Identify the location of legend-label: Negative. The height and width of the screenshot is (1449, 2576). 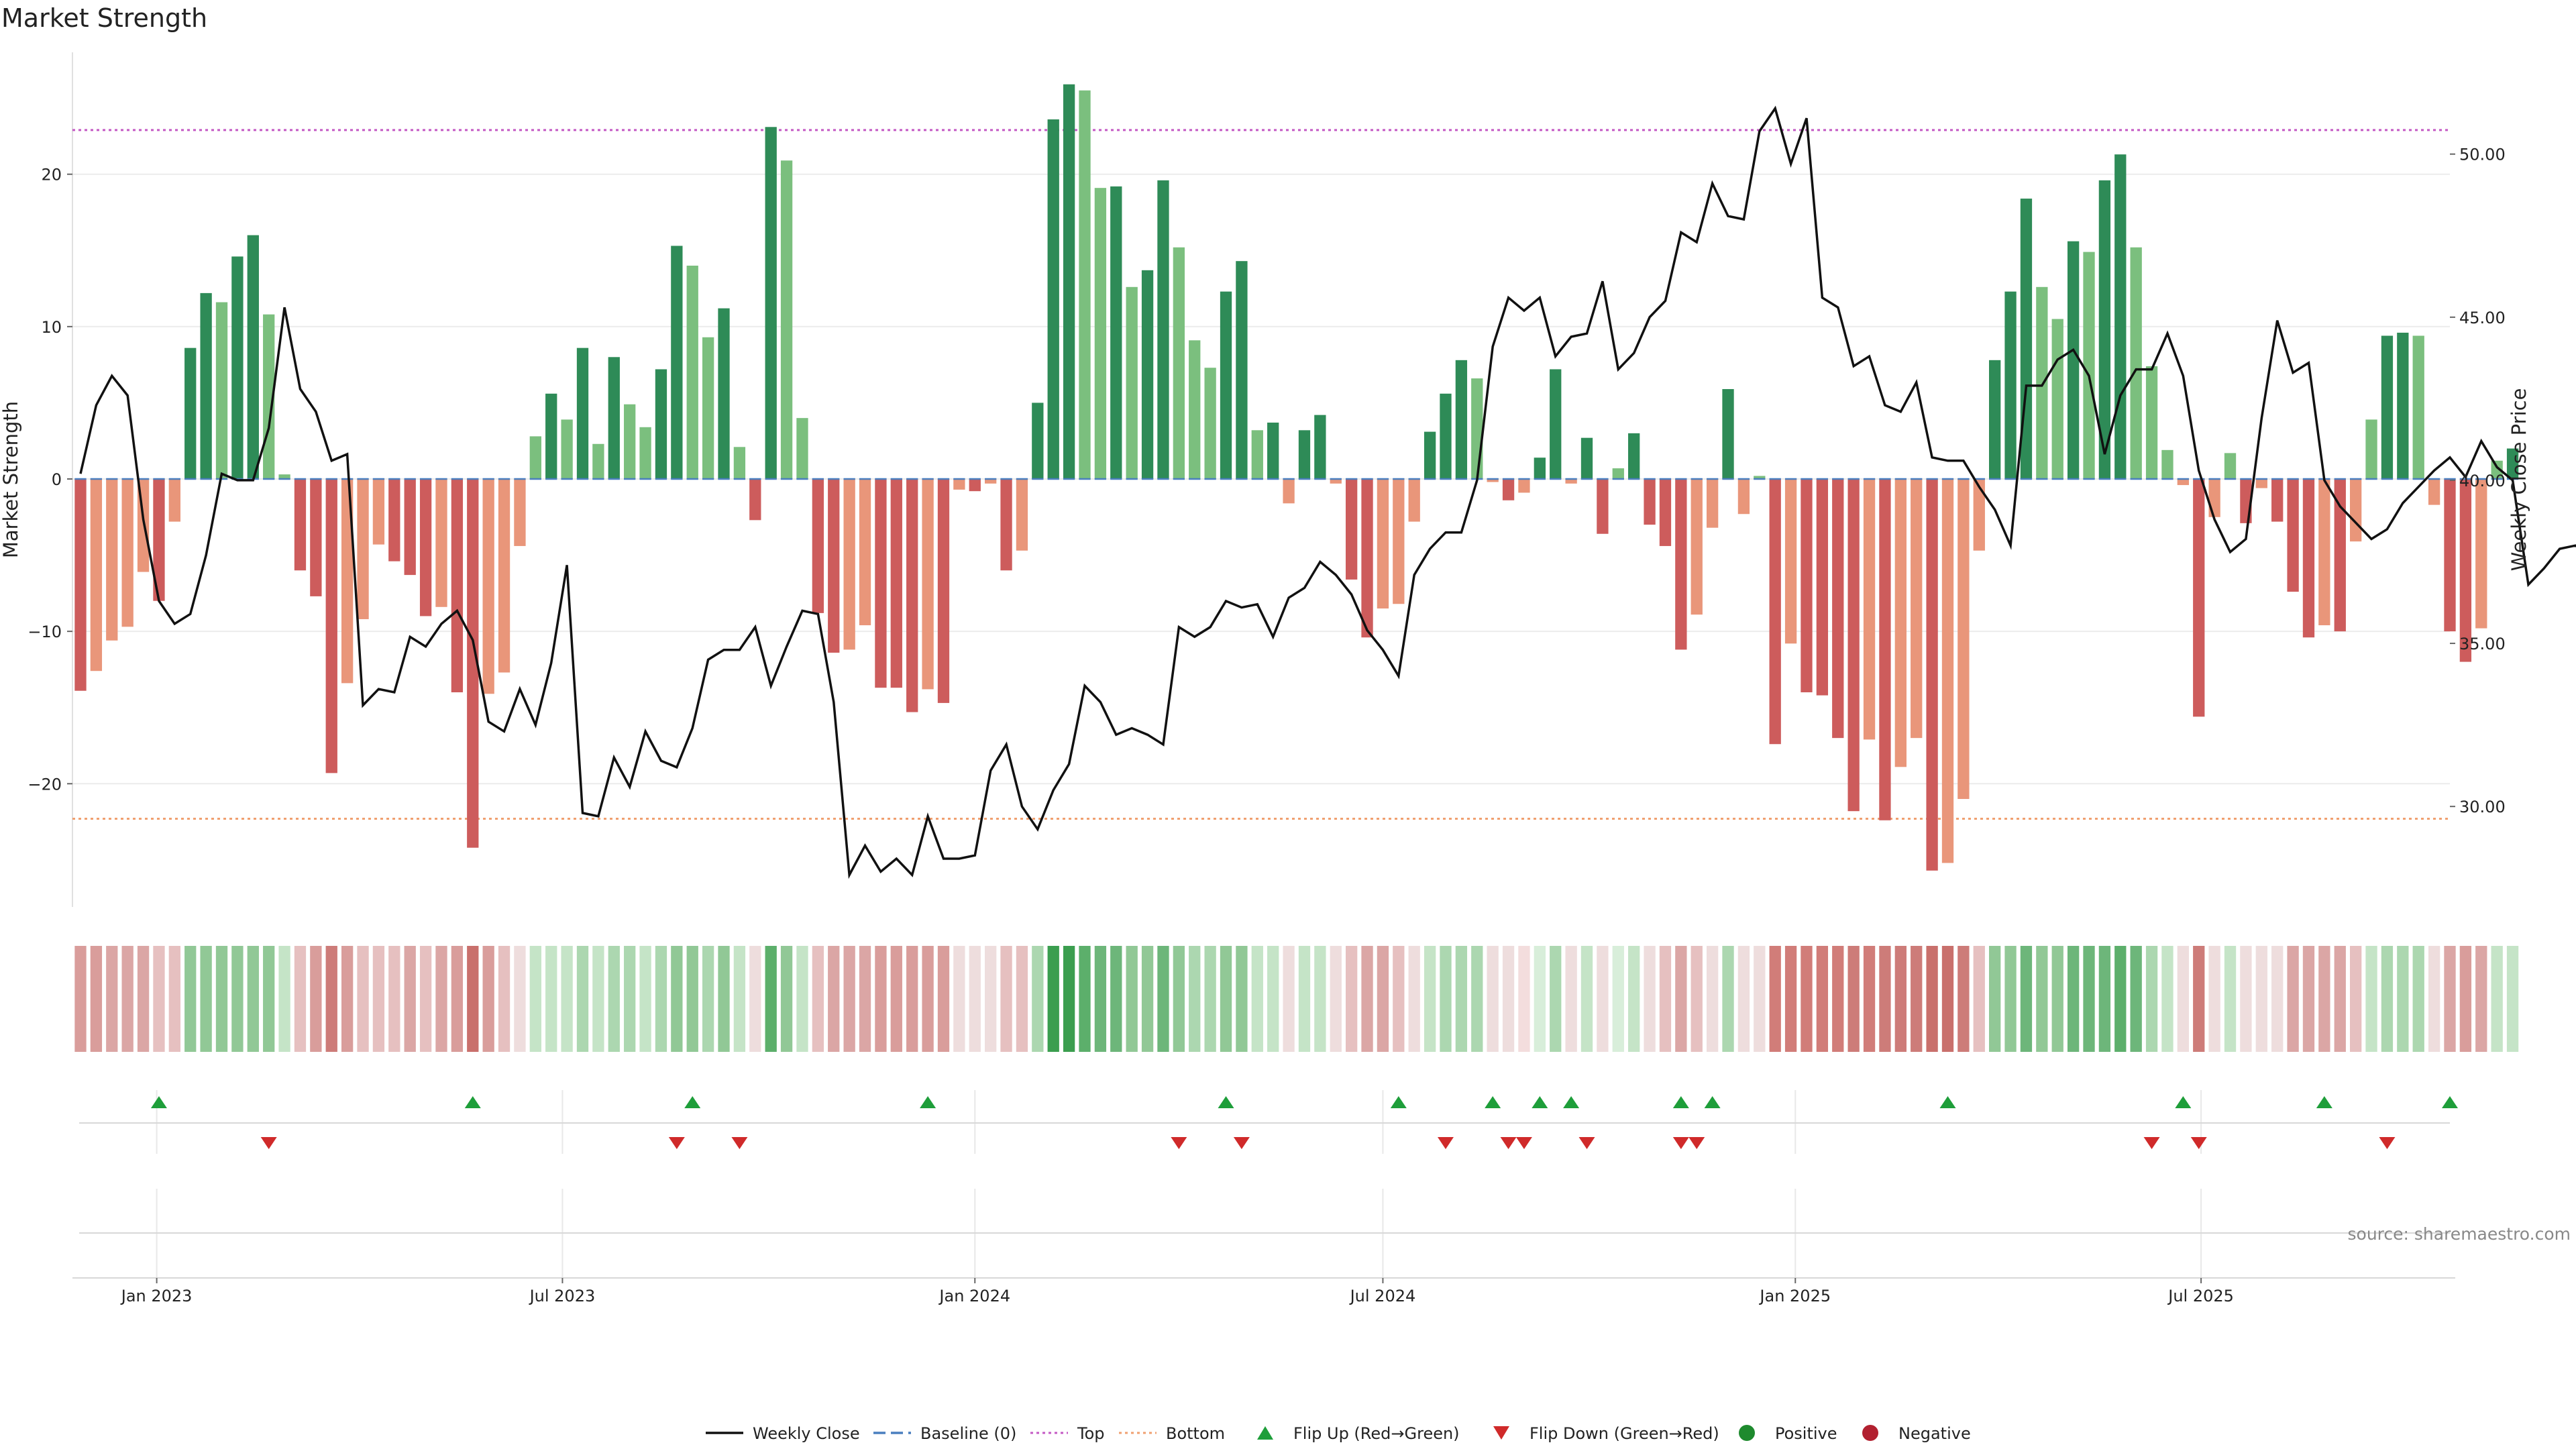
(1934, 1433).